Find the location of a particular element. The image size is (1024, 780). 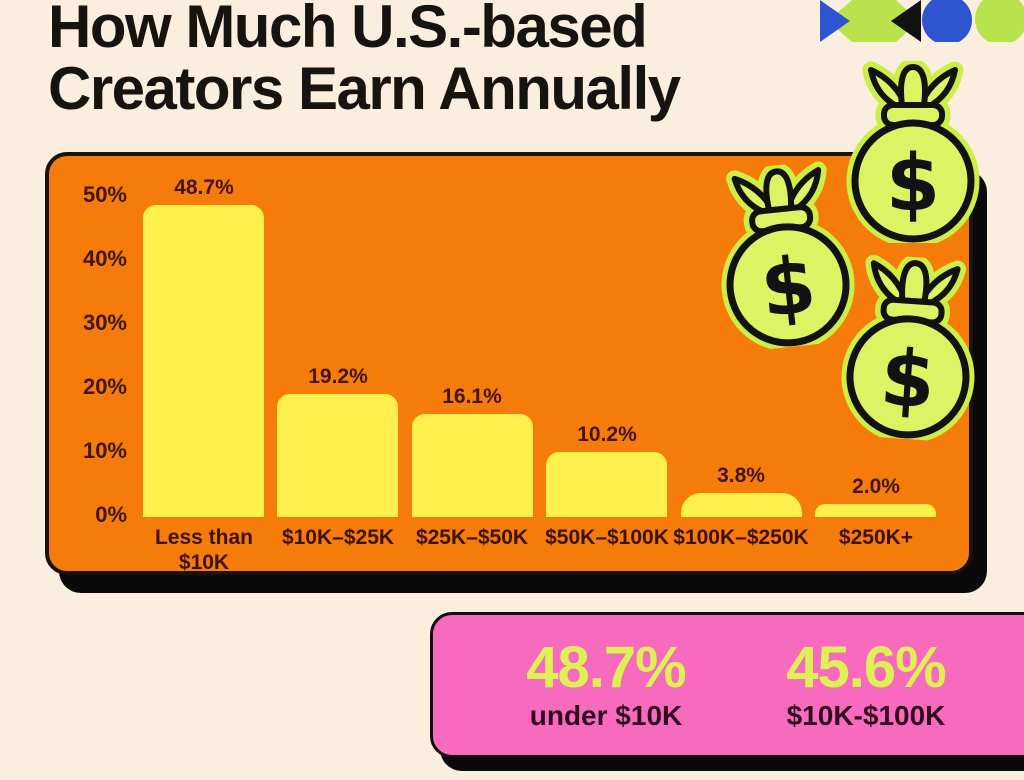

lime-circle-icon is located at coordinates (999, 21).